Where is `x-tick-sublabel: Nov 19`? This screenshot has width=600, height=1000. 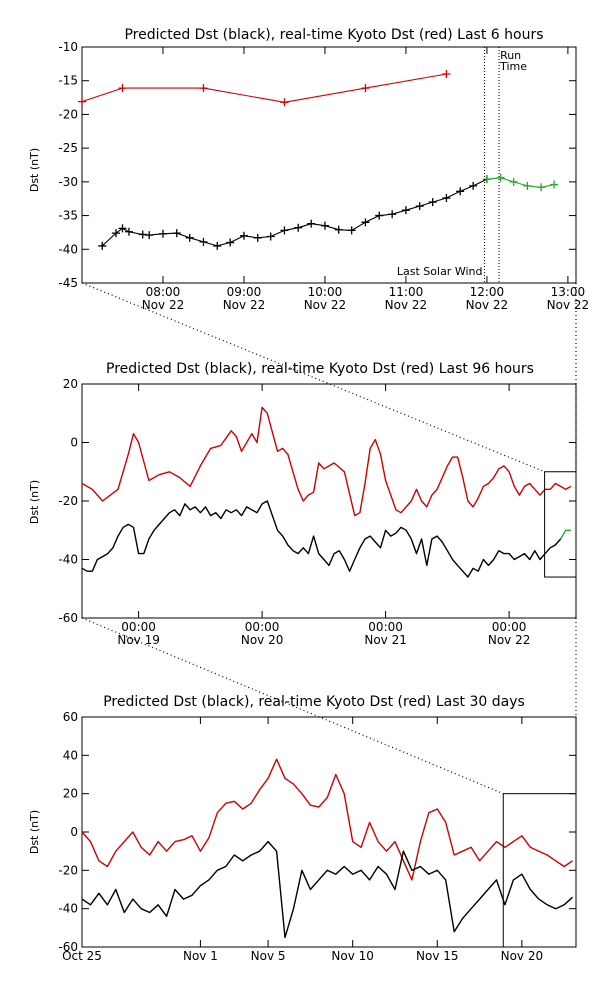 x-tick-sublabel: Nov 19 is located at coordinates (138, 640).